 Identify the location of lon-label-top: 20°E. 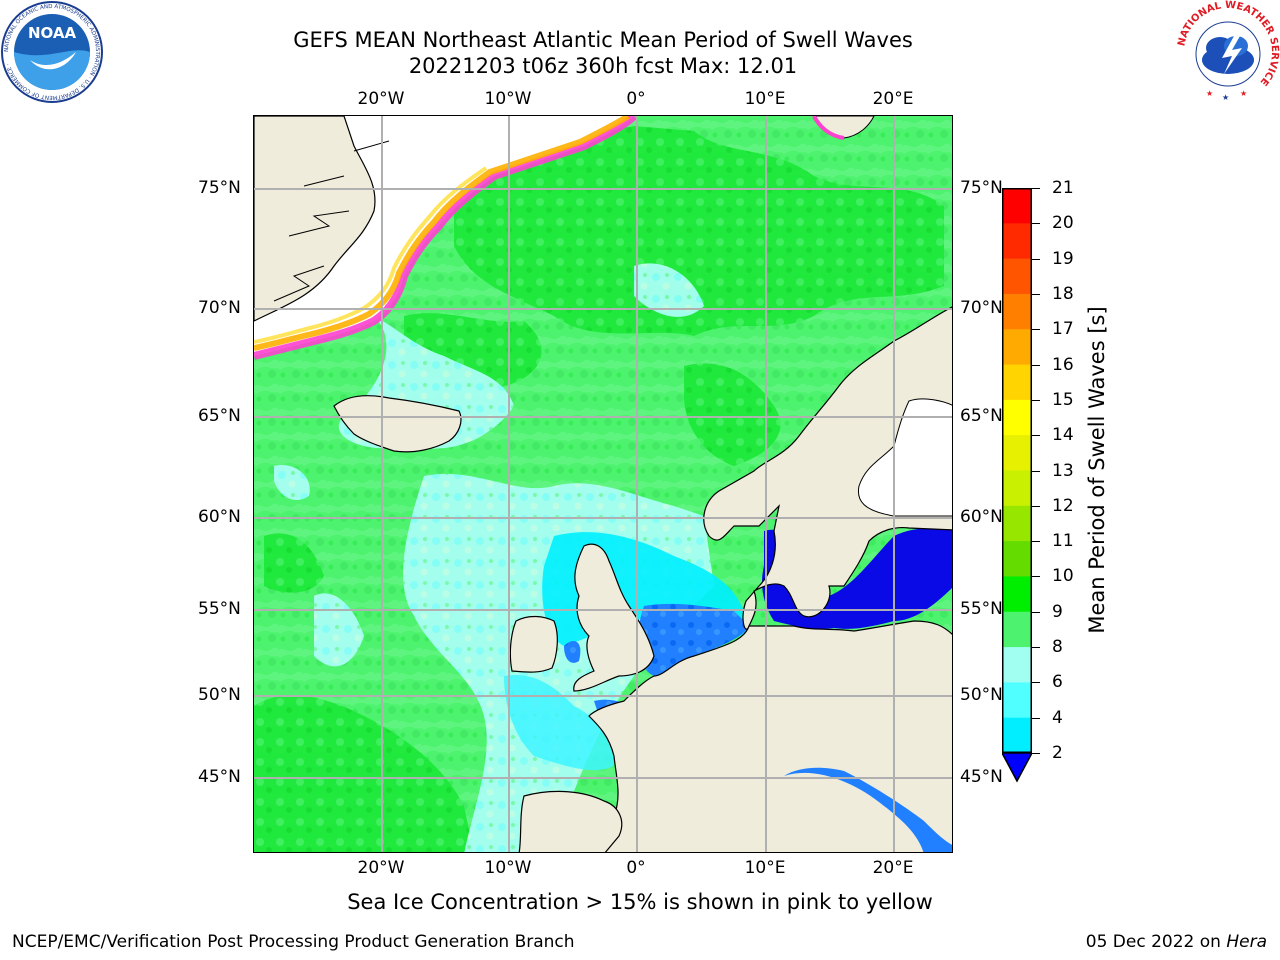
(893, 99).